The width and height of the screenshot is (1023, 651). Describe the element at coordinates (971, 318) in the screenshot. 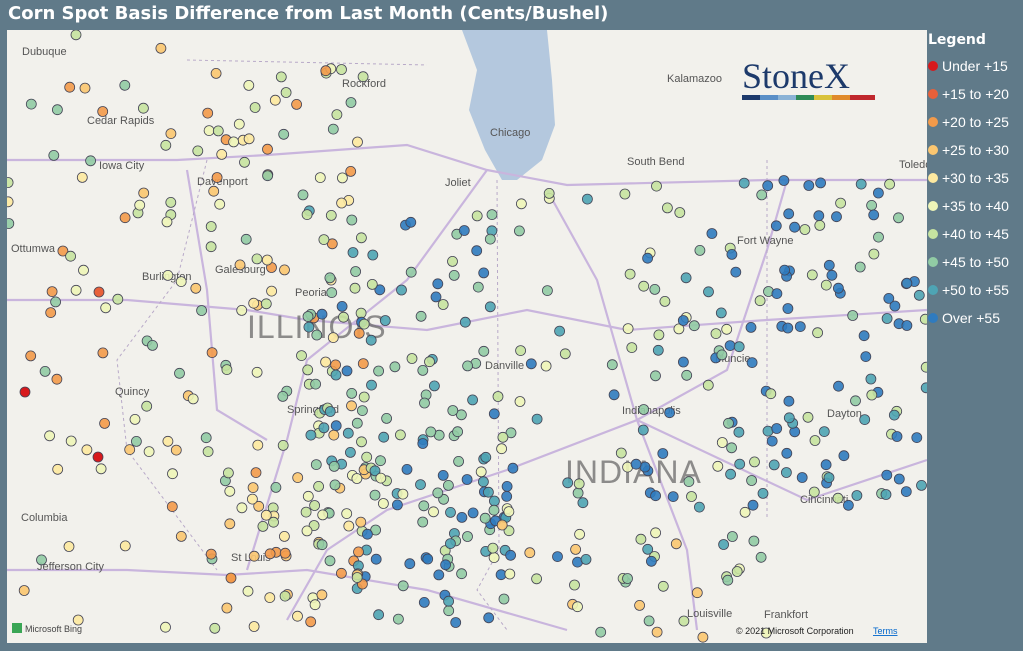

I see `legend-label: Over +55` at that location.